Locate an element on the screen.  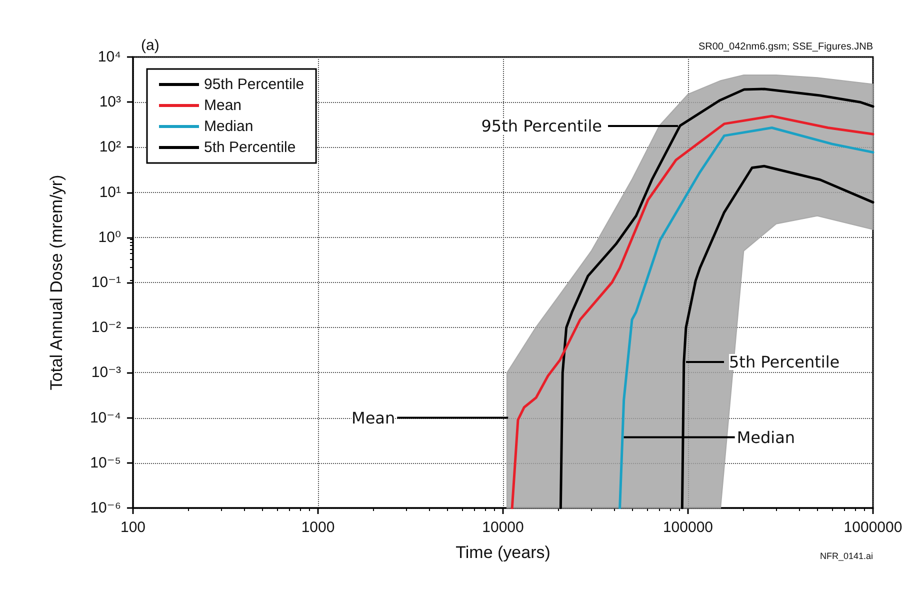
legend-label: Mean is located at coordinates (223, 105).